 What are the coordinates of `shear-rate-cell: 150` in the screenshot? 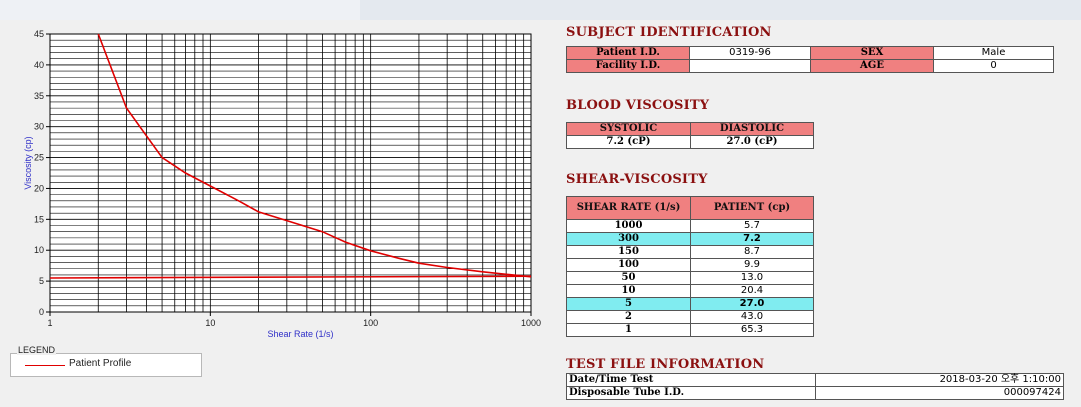 It's located at (628, 252).